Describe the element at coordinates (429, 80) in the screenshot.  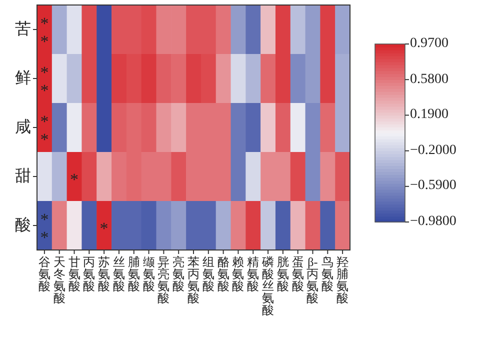
I see `color-bar-label: 0.5800` at that location.